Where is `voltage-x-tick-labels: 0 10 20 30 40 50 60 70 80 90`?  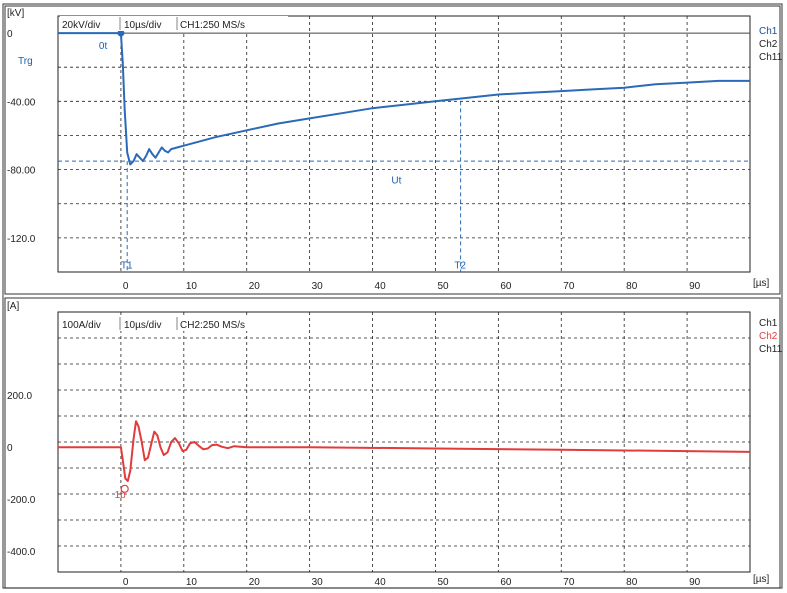 voltage-x-tick-labels: 0 10 20 30 40 50 60 70 80 90 is located at coordinates (412, 286).